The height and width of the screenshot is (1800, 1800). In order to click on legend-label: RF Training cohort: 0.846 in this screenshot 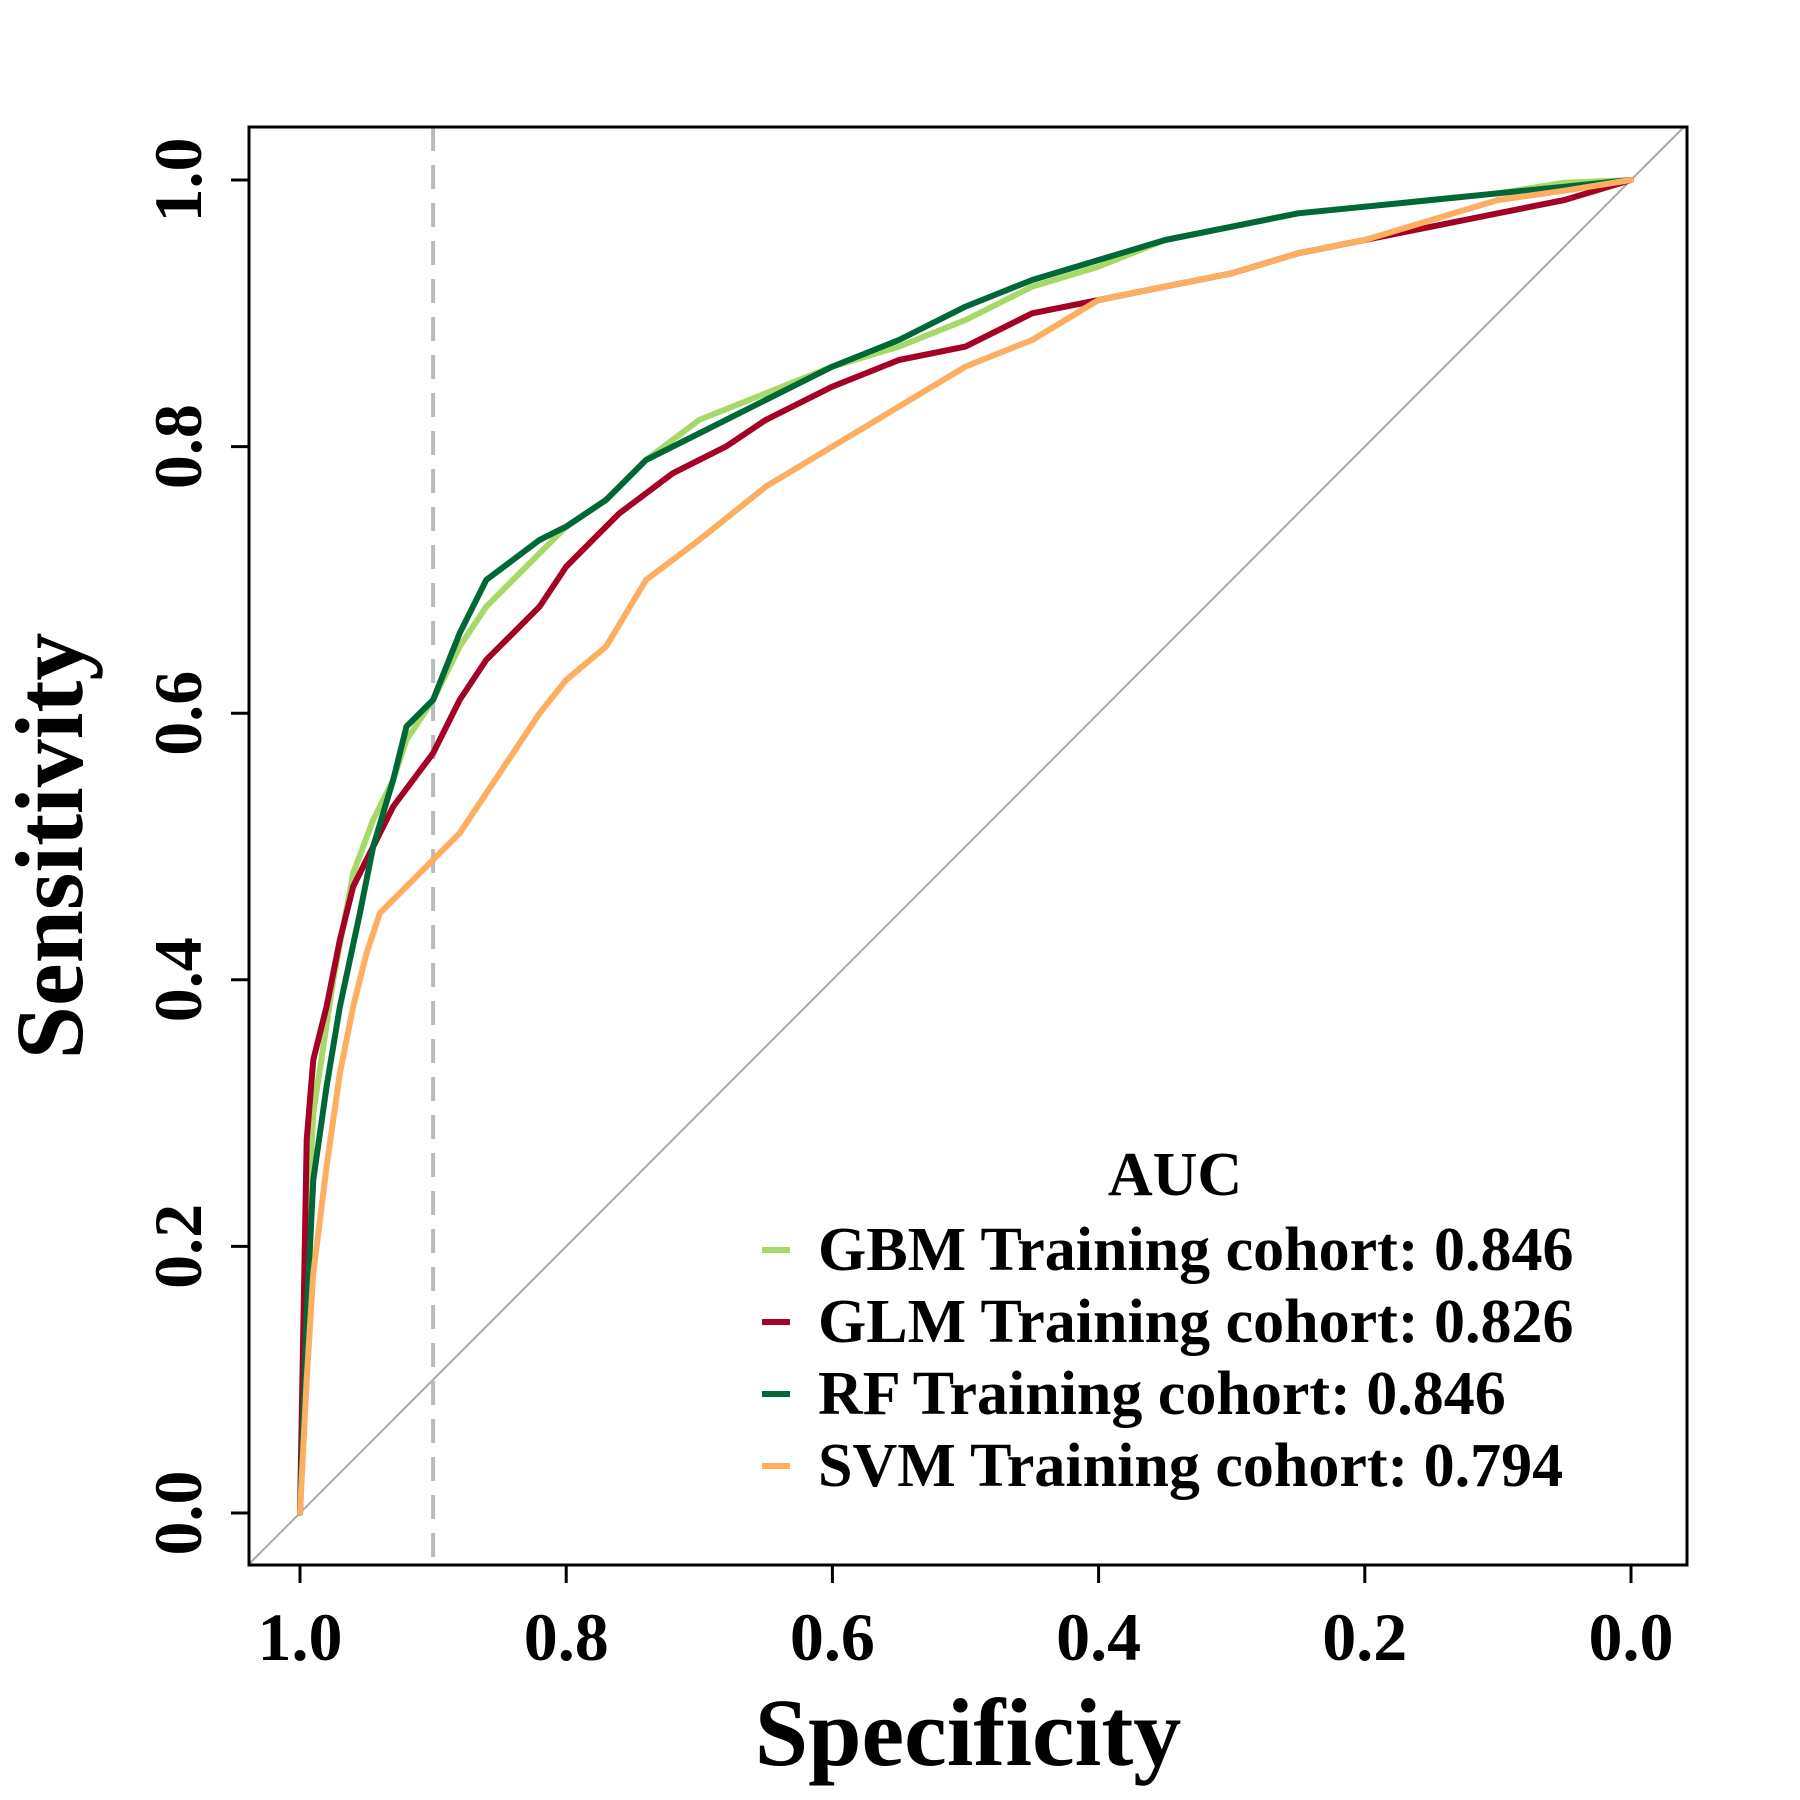, I will do `click(1162, 1394)`.